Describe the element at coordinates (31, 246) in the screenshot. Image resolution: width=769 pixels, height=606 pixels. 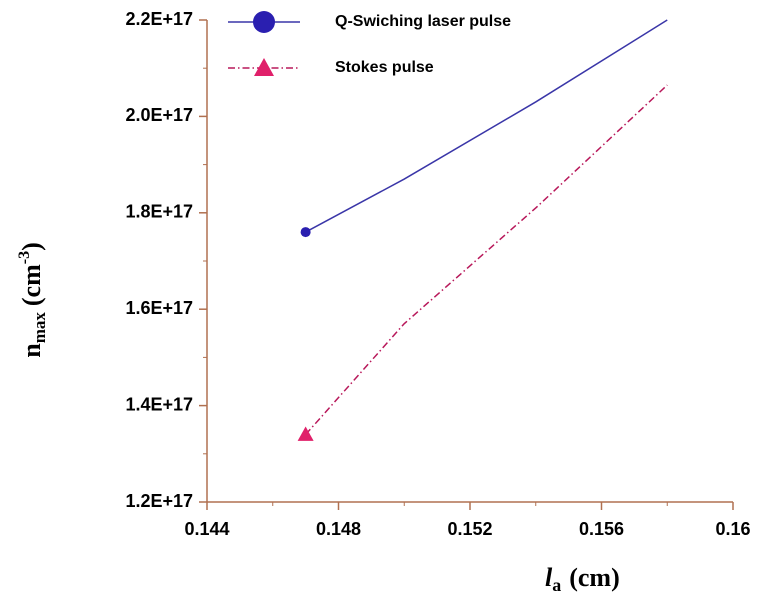
I see `y-title-close: )` at that location.